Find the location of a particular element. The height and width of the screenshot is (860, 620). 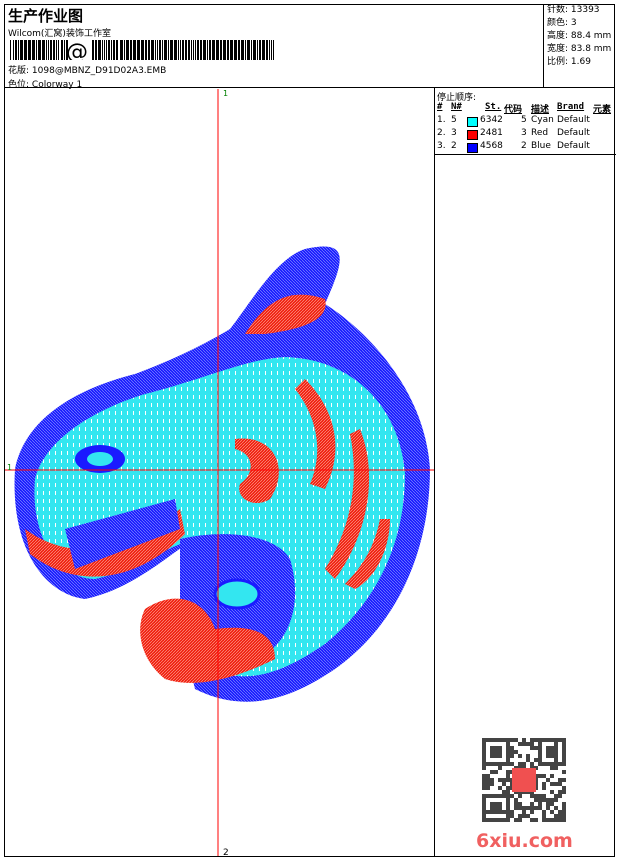

table-divider is located at coordinates (525, 154).